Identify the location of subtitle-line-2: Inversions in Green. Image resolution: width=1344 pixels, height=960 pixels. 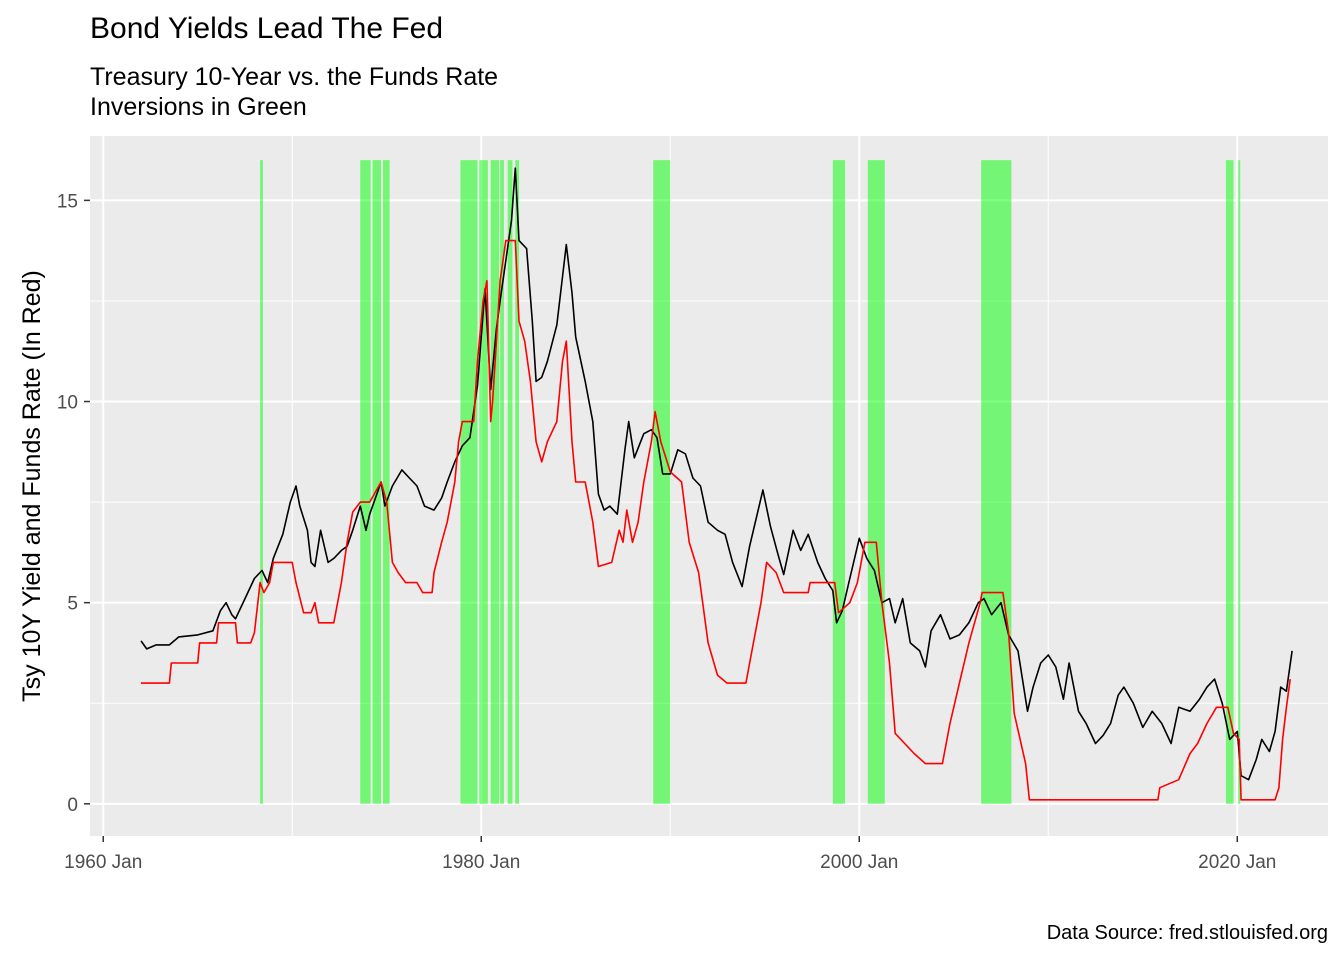
(198, 107).